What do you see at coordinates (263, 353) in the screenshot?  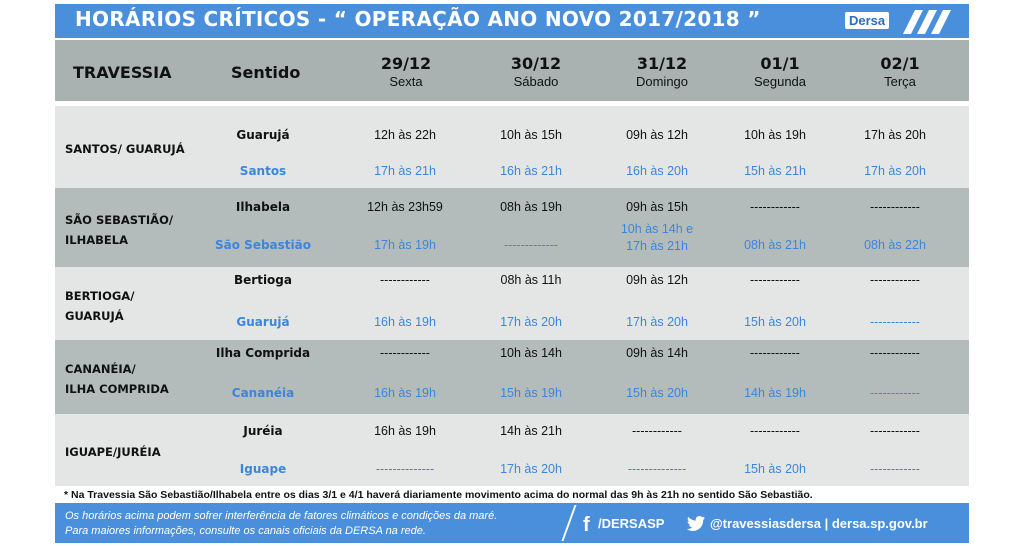 I see `direction-primary: Ilha Comprida` at bounding box center [263, 353].